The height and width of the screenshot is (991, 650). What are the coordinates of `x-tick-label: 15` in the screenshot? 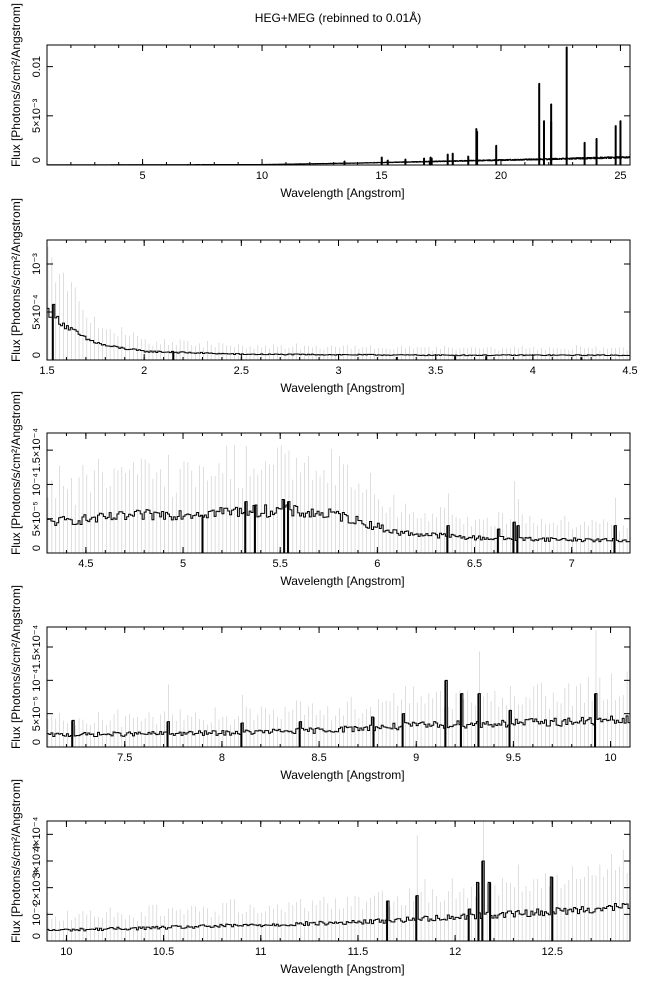 It's located at (381, 176).